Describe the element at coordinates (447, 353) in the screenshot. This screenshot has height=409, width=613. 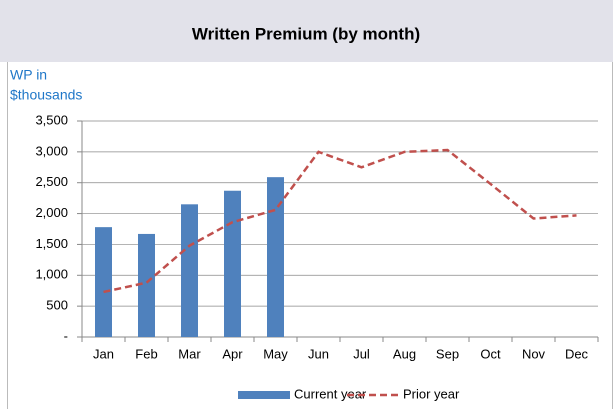
I see `x-tick-label: Sep` at that location.